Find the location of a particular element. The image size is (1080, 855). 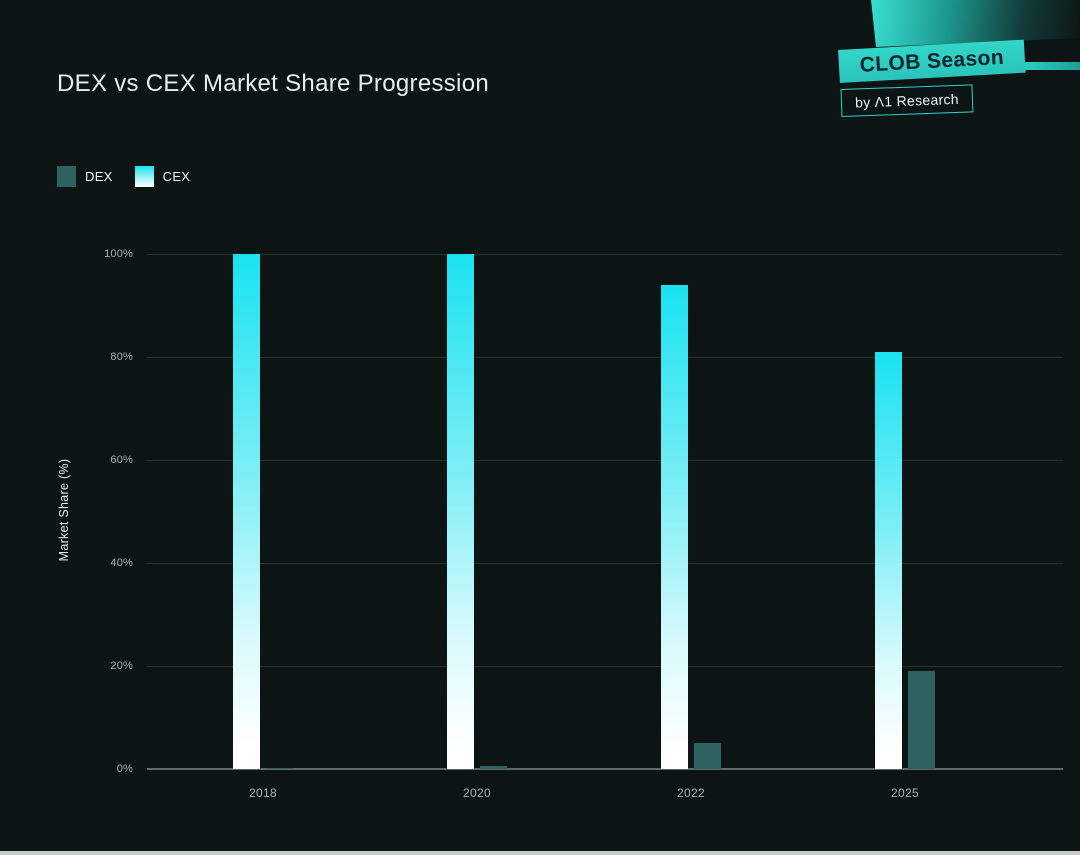

byline-badge: by Λ1 Research is located at coordinates (907, 100).